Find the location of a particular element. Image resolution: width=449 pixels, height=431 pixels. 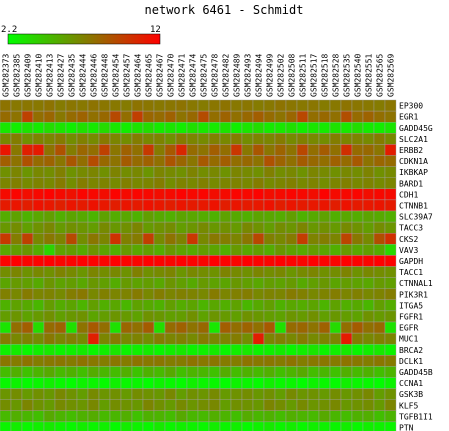

chart-title: network 6461 - Schmidt is located at coordinates (224, 10).